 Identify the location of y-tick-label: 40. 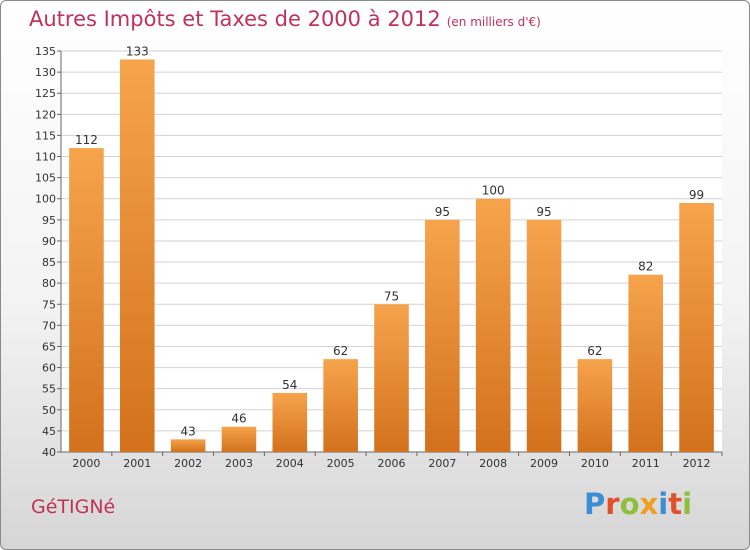
(49, 452).